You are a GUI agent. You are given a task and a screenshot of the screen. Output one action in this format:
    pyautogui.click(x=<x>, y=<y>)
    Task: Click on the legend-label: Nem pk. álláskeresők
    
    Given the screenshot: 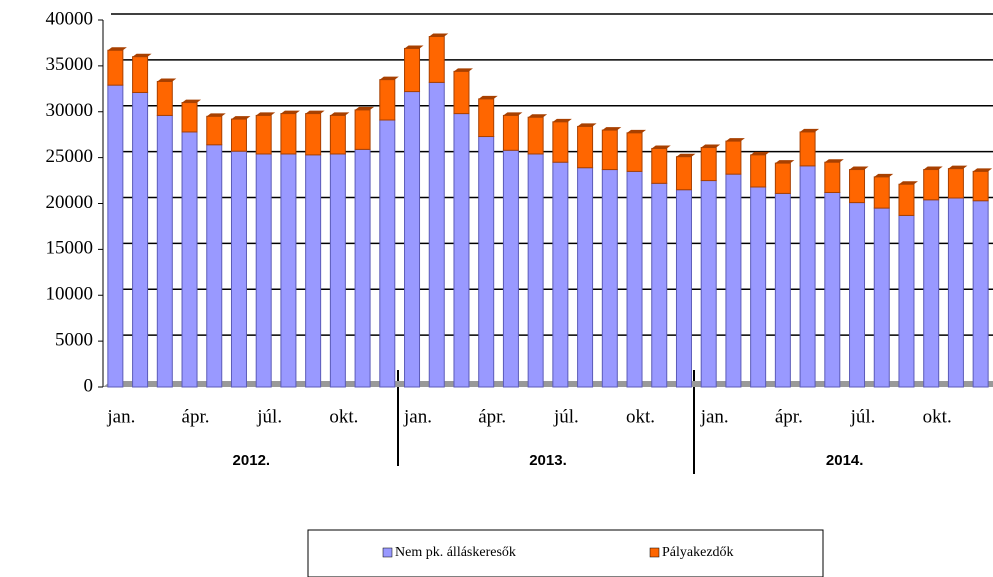 What is the action you would take?
    pyautogui.click(x=455, y=552)
    